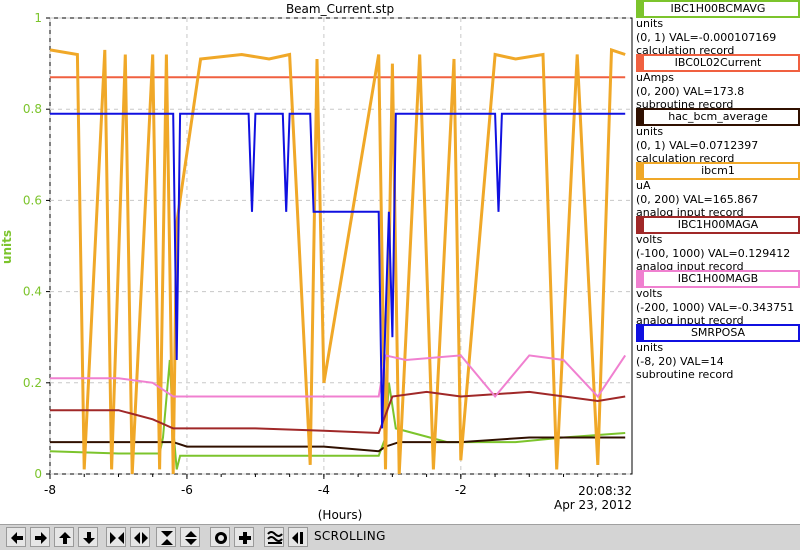 This screenshot has width=800, height=550. I want to click on legend-entry-range: (0, 1) VAL=-0.000107169, so click(706, 37).